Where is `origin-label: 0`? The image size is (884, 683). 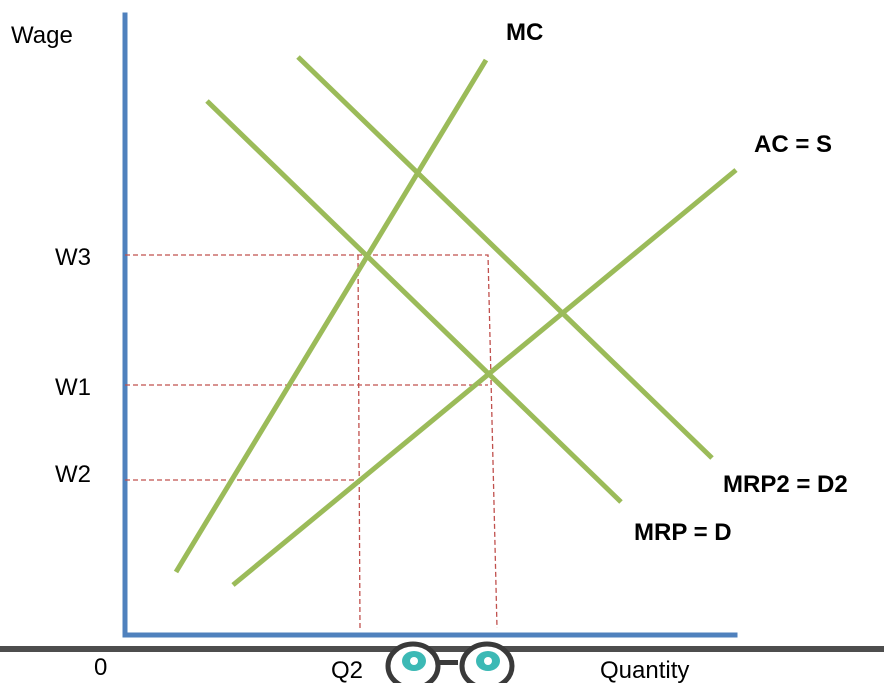
origin-label: 0 is located at coordinates (100, 667).